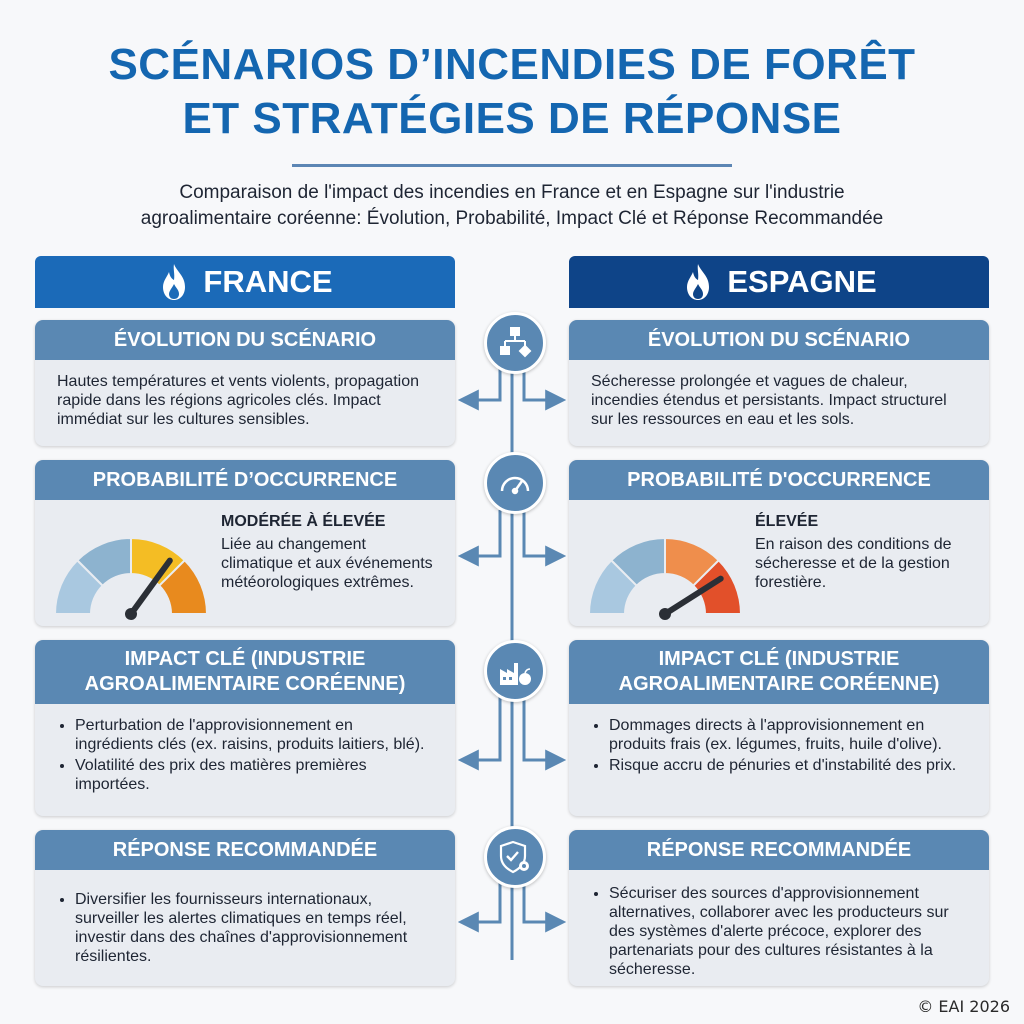 The width and height of the screenshot is (1024, 1024). Describe the element at coordinates (512, 118) in the screenshot. I see `title-line-2: ET STRATÉGIES DE RÉPONSE` at that location.